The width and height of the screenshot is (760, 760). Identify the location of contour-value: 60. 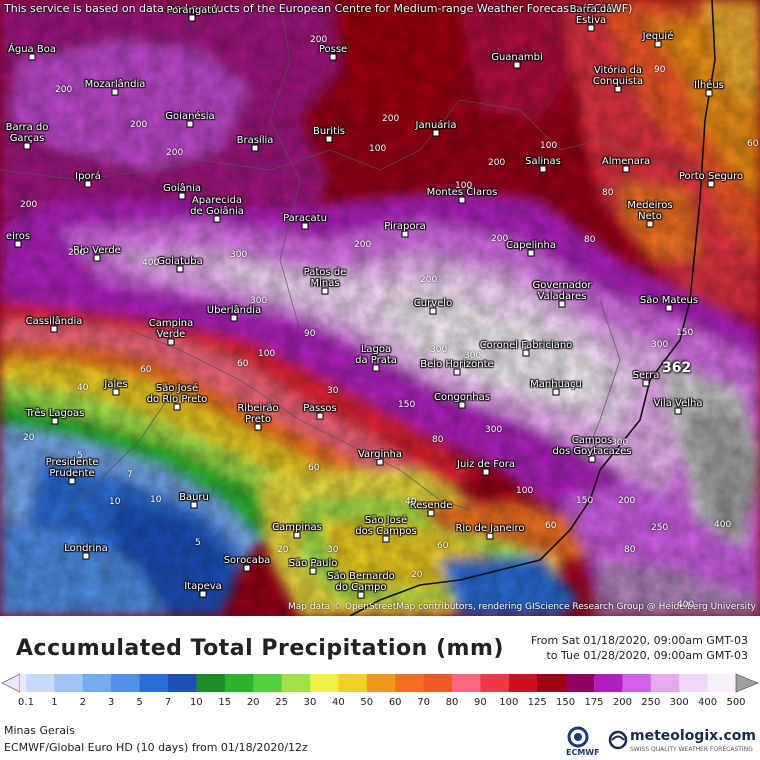
(753, 144).